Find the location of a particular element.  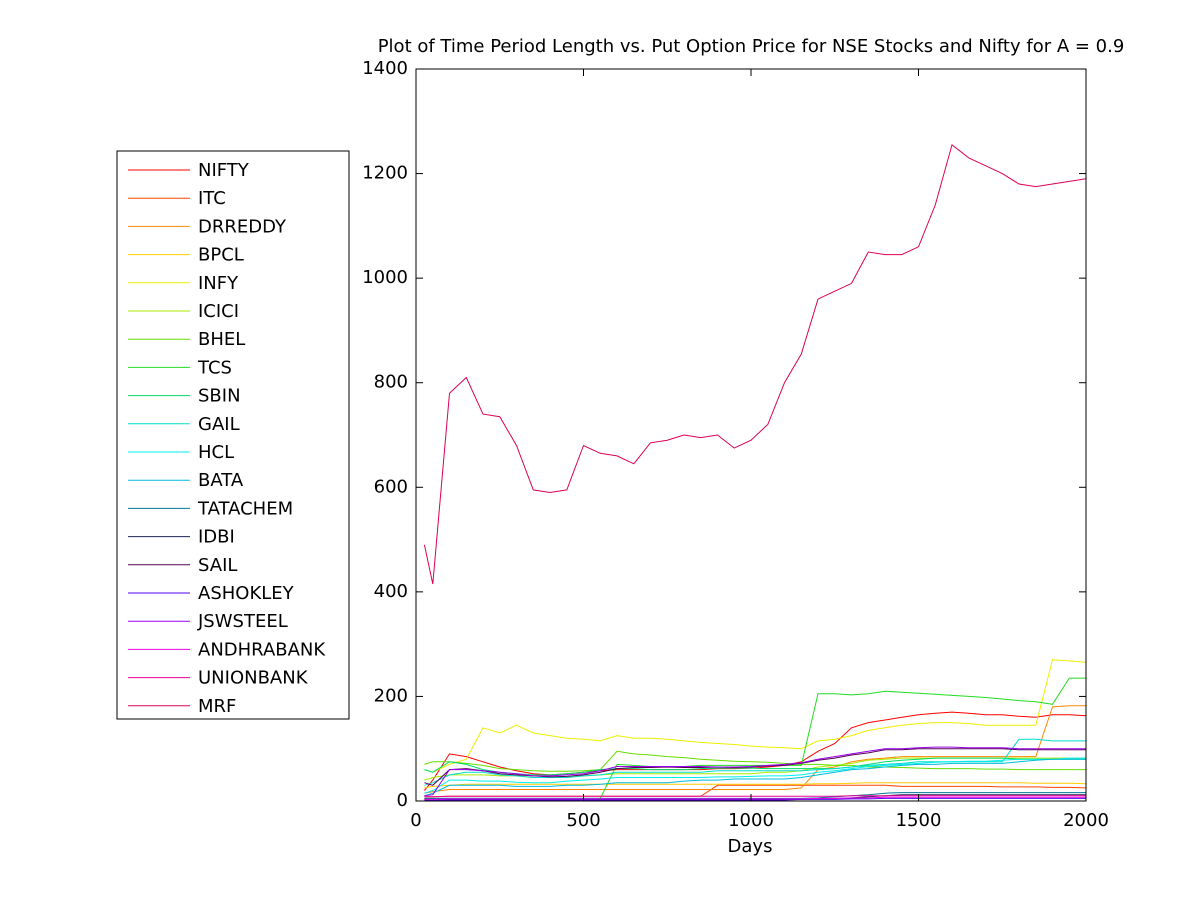

legend-label: BHEL is located at coordinates (221, 339).